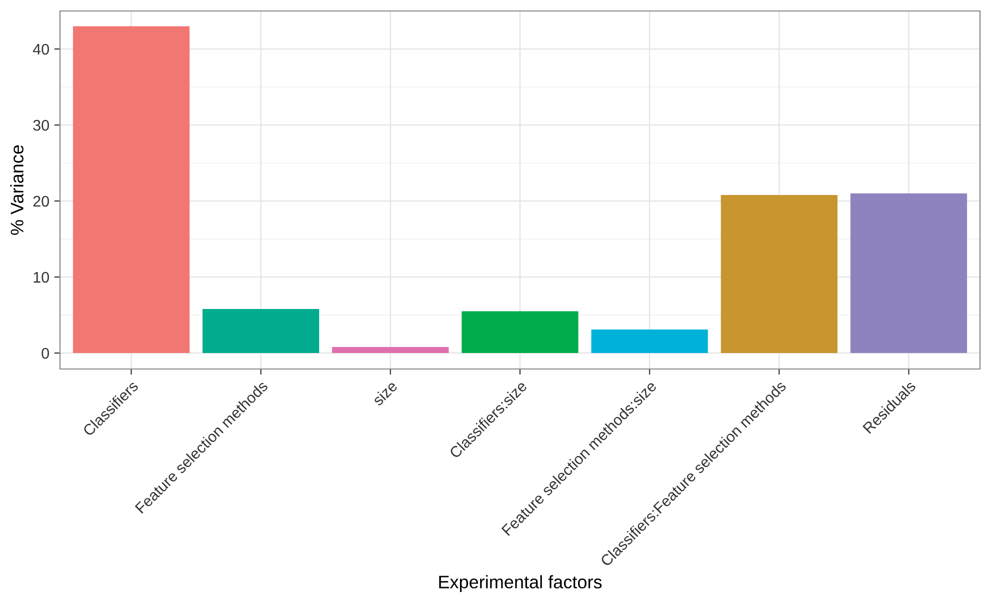 The width and height of the screenshot is (985, 603). What do you see at coordinates (41, 277) in the screenshot?
I see `y-tick-label: 10` at bounding box center [41, 277].